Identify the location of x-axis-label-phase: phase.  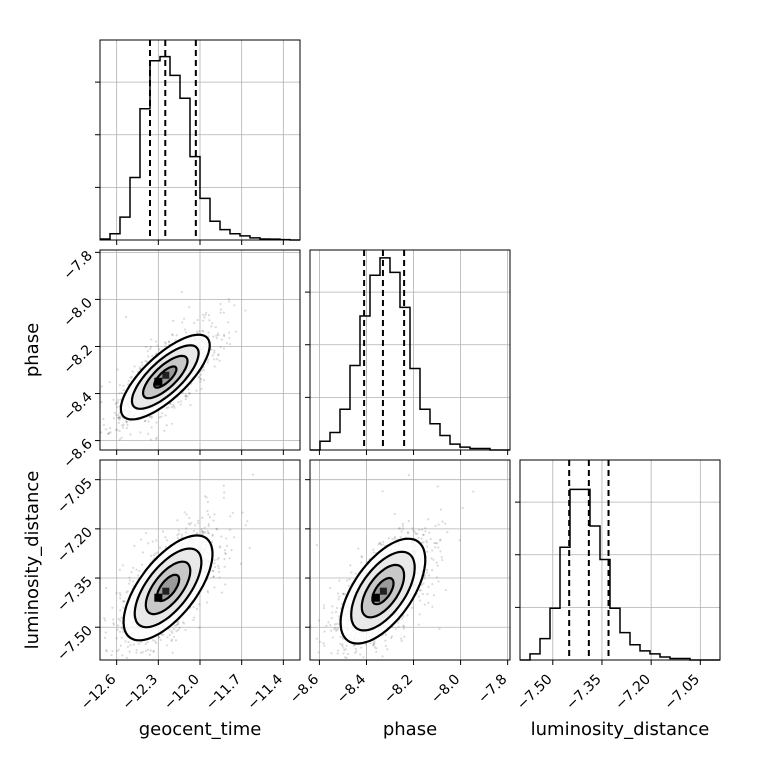
(410, 729).